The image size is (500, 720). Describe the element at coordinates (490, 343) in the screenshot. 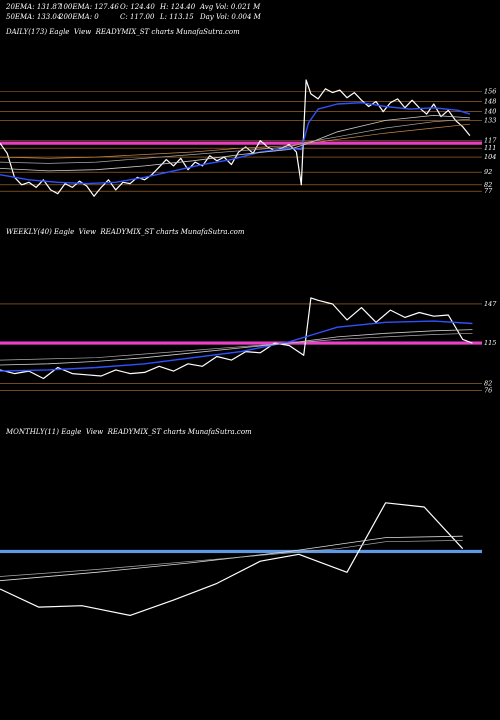

I see `y-tick-label: 115` at that location.